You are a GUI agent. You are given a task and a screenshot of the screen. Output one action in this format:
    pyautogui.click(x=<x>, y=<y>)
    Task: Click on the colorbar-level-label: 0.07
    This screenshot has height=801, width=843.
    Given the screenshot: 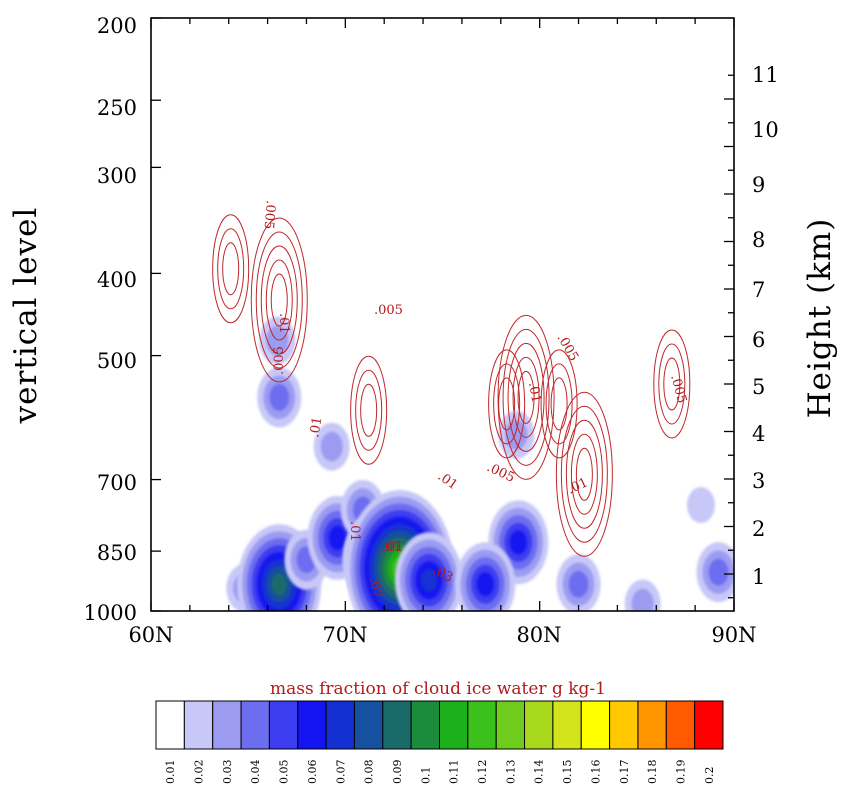 What is the action you would take?
    pyautogui.click(x=340, y=772)
    